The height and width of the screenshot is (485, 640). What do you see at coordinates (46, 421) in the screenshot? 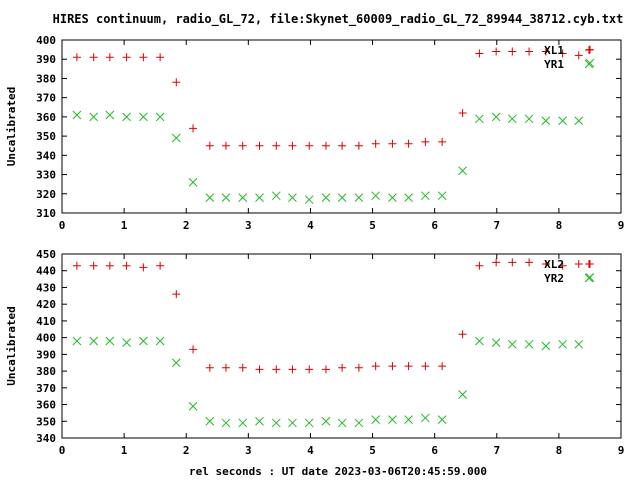
I see `y-tick-label: 350` at bounding box center [46, 421].